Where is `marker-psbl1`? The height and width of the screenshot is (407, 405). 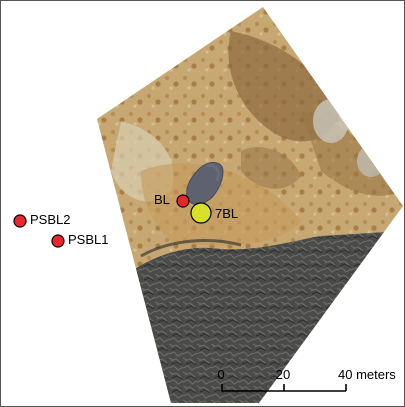 marker-psbl1 is located at coordinates (58, 241).